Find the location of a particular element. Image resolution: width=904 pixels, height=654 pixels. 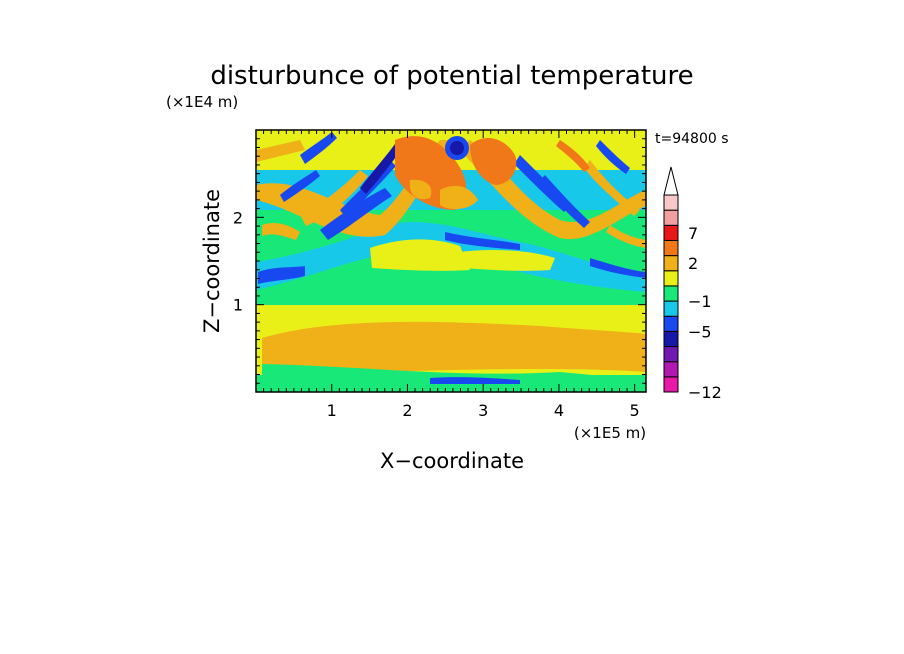

colorbar-label: −1 is located at coordinates (700, 301).